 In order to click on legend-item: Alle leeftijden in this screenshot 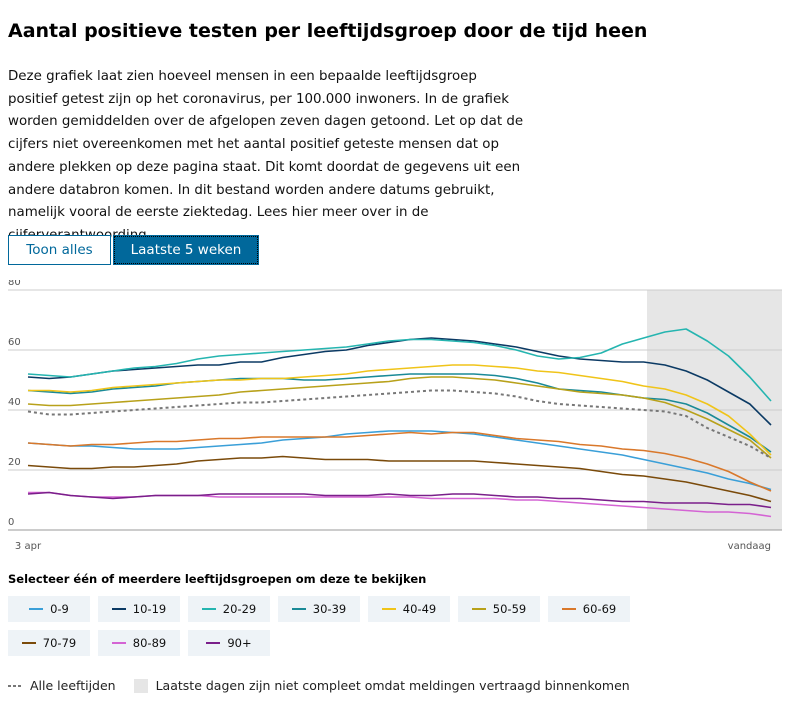, I will do `click(62, 685)`.